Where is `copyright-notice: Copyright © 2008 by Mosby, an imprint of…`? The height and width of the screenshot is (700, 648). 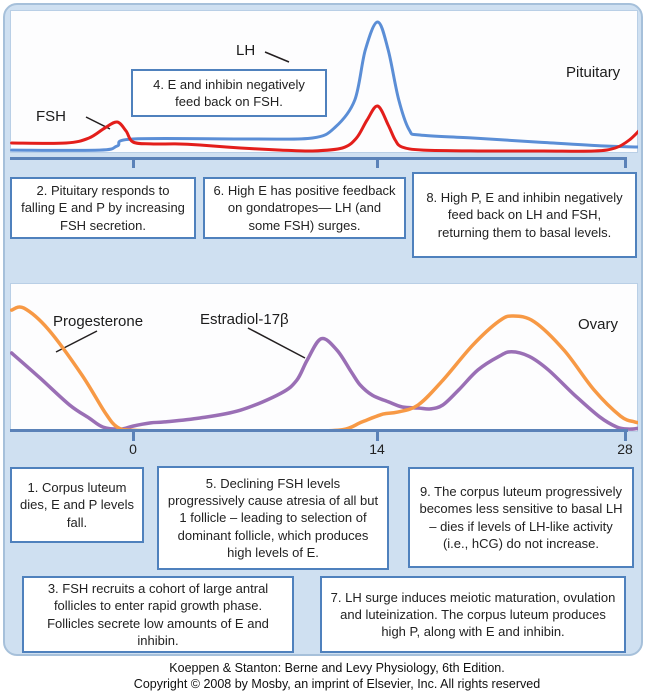
copyright-notice: Copyright © 2008 by Mosby, an imprint of… is located at coordinates (337, 684).